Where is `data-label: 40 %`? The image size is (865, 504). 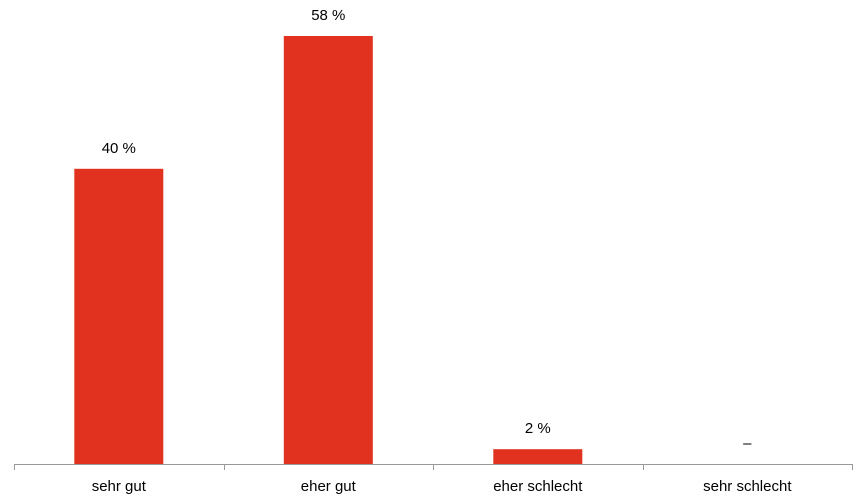 data-label: 40 % is located at coordinates (119, 148).